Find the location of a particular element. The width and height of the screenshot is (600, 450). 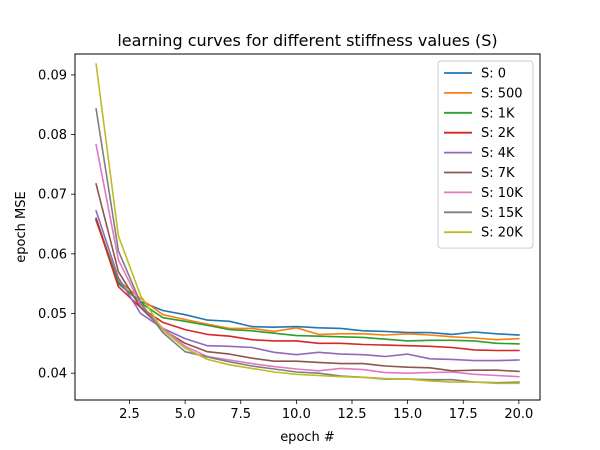

y-axis-label: epoch MSE is located at coordinates (21, 226).